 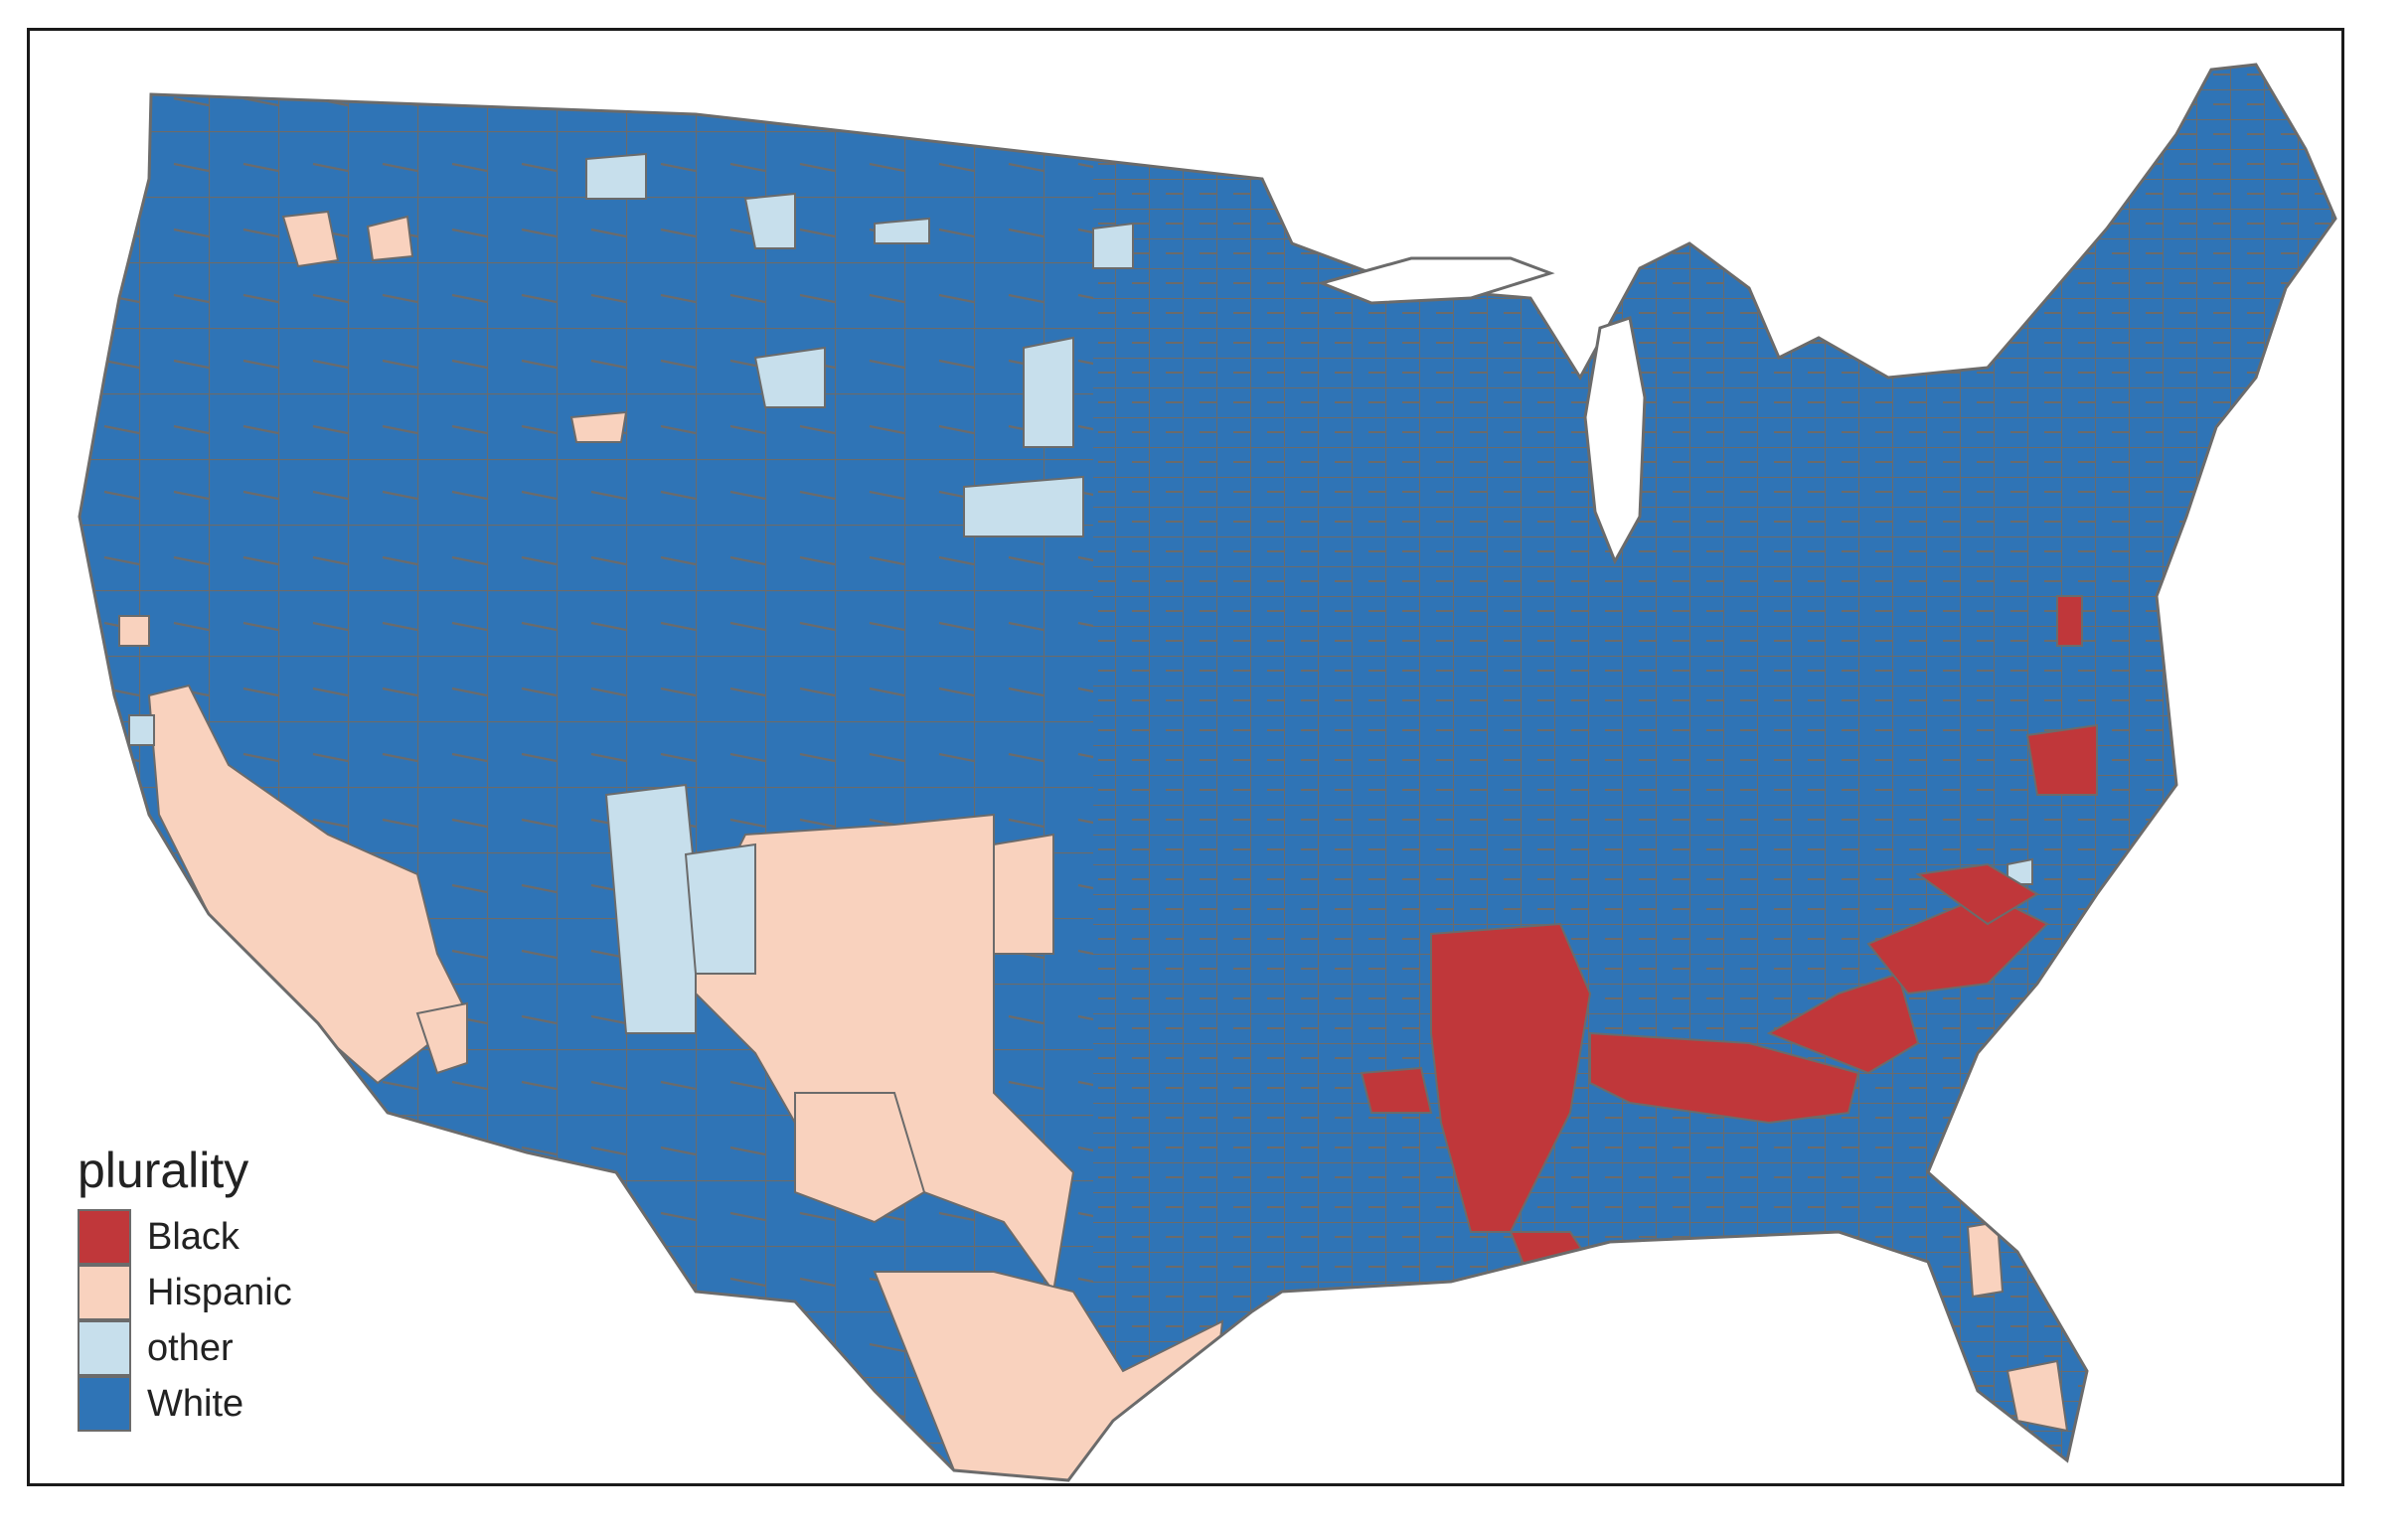 What do you see at coordinates (195, 1404) in the screenshot?
I see `legend-label-white: White` at bounding box center [195, 1404].